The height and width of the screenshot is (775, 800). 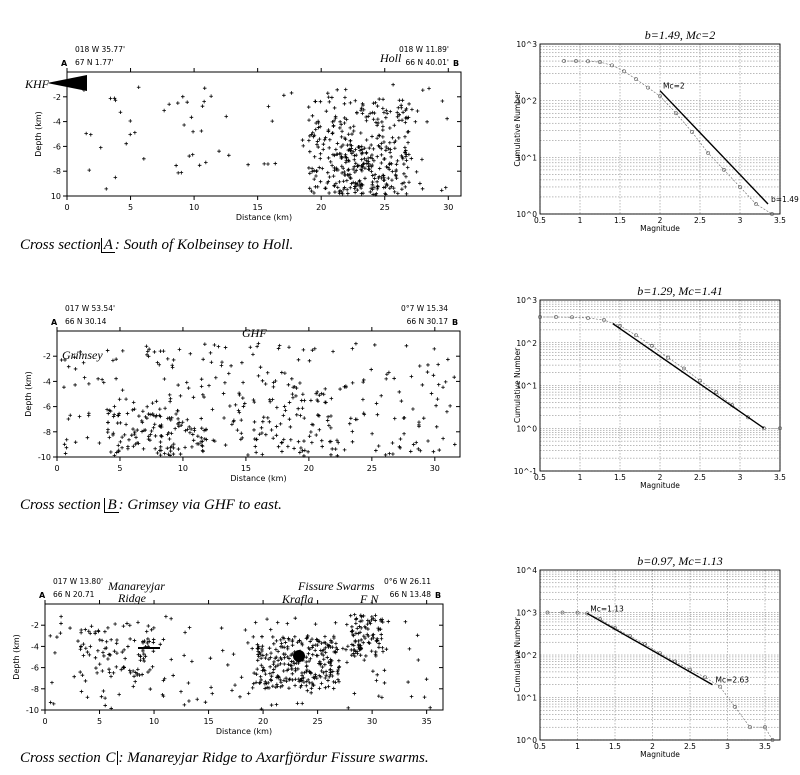 What do you see at coordinates (264, 217) in the screenshot?
I see `section-a-x-label: Distance (km)` at bounding box center [264, 217].